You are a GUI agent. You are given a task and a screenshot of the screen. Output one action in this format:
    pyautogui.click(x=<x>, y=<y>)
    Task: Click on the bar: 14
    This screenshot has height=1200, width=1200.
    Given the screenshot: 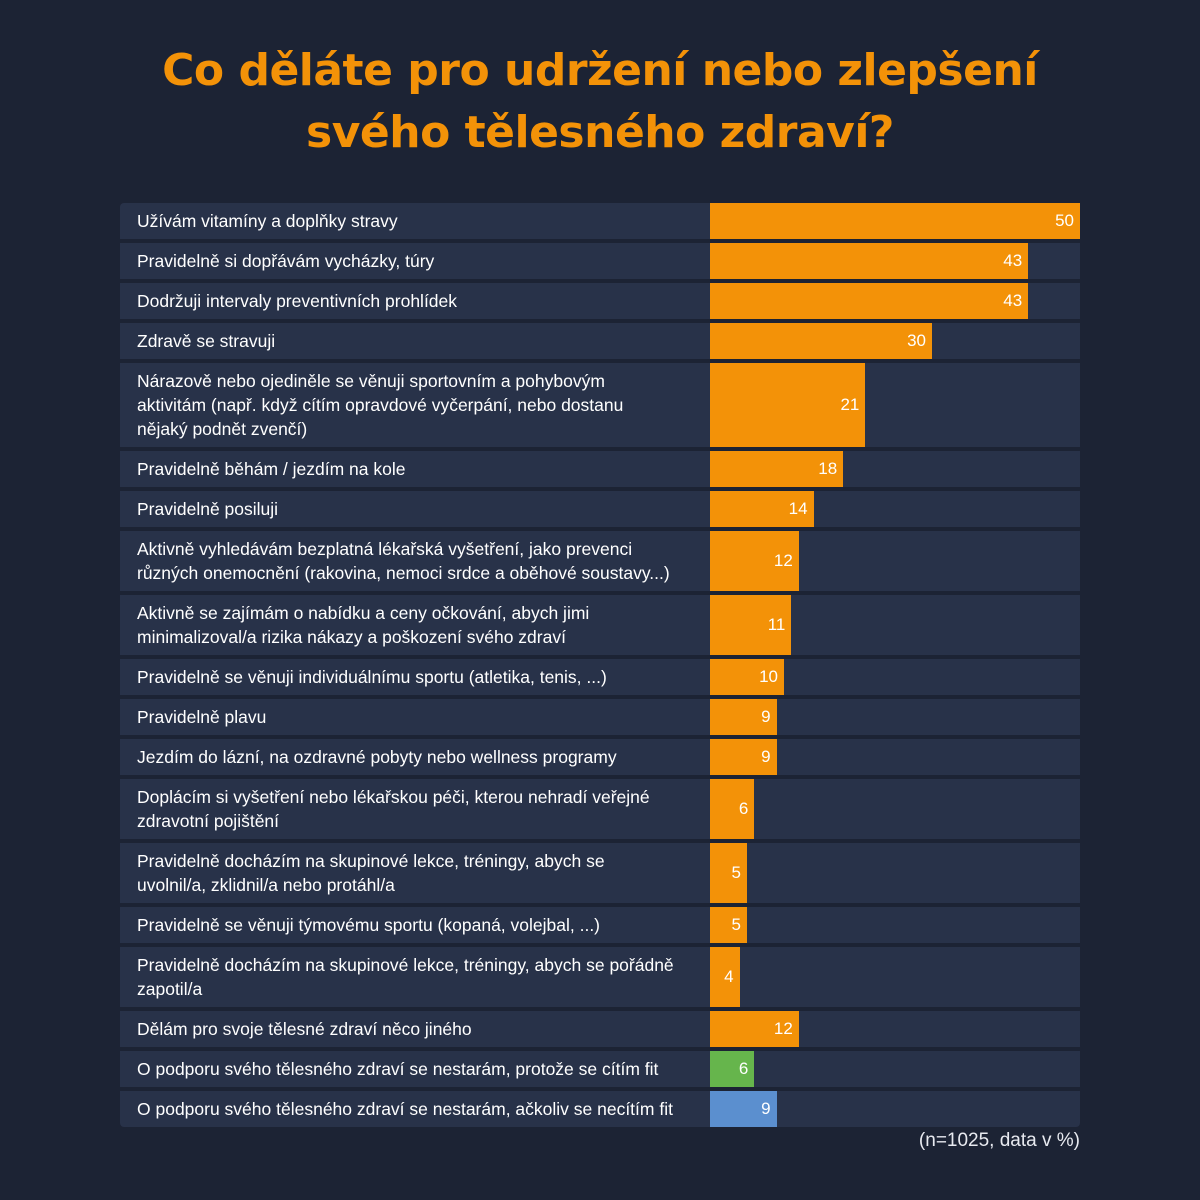 What is the action you would take?
    pyautogui.click(x=762, y=509)
    